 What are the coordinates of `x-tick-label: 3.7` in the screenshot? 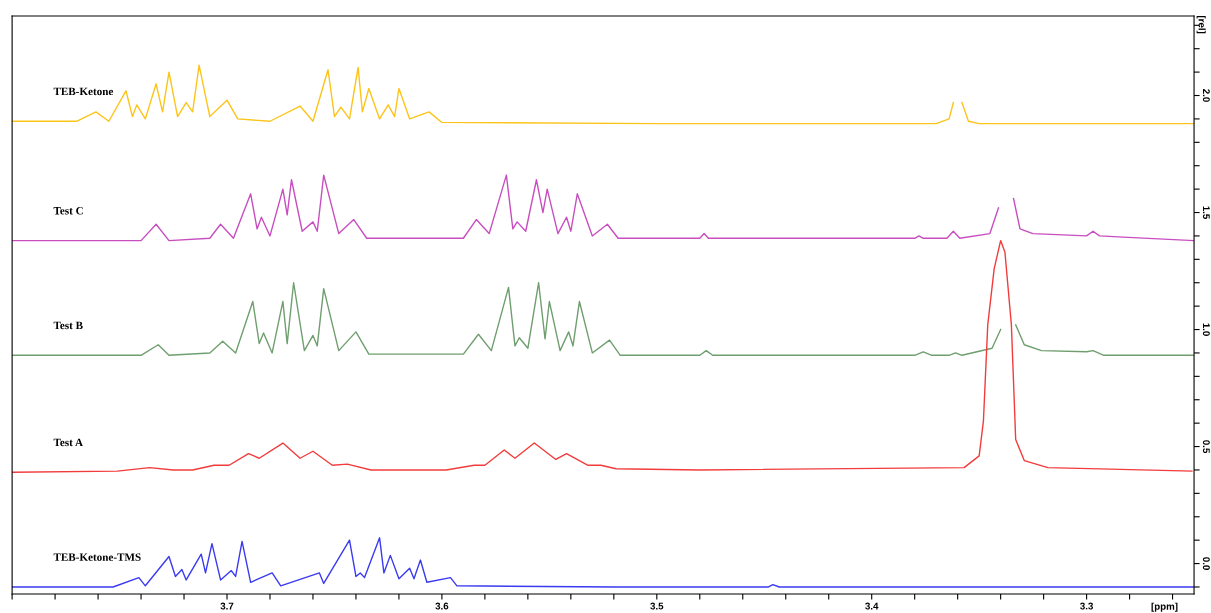 It's located at (227, 606).